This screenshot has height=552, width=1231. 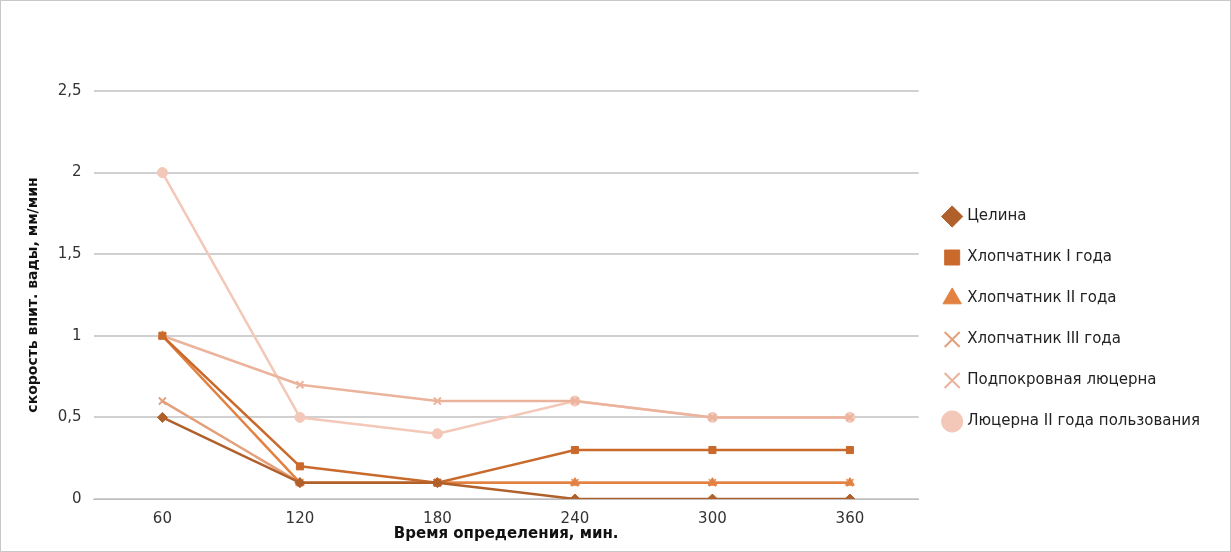 What do you see at coordinates (77, 334) in the screenshot?
I see `y-tick-label: 1` at bounding box center [77, 334].